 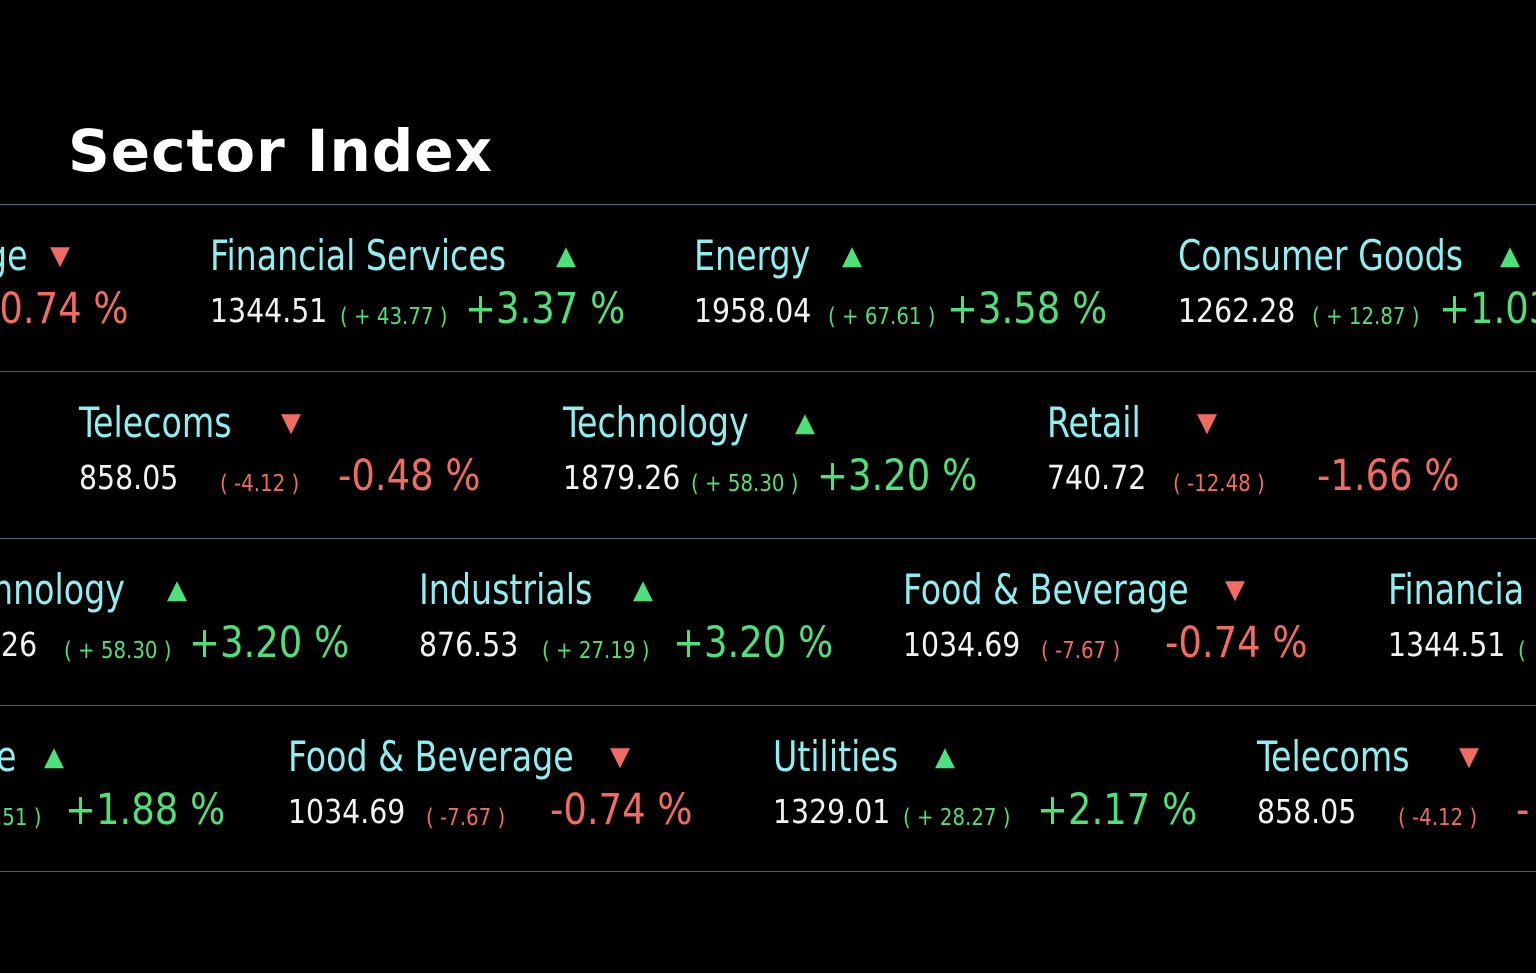 I want to click on sector-index-value: 1958.04, so click(x=753, y=310).